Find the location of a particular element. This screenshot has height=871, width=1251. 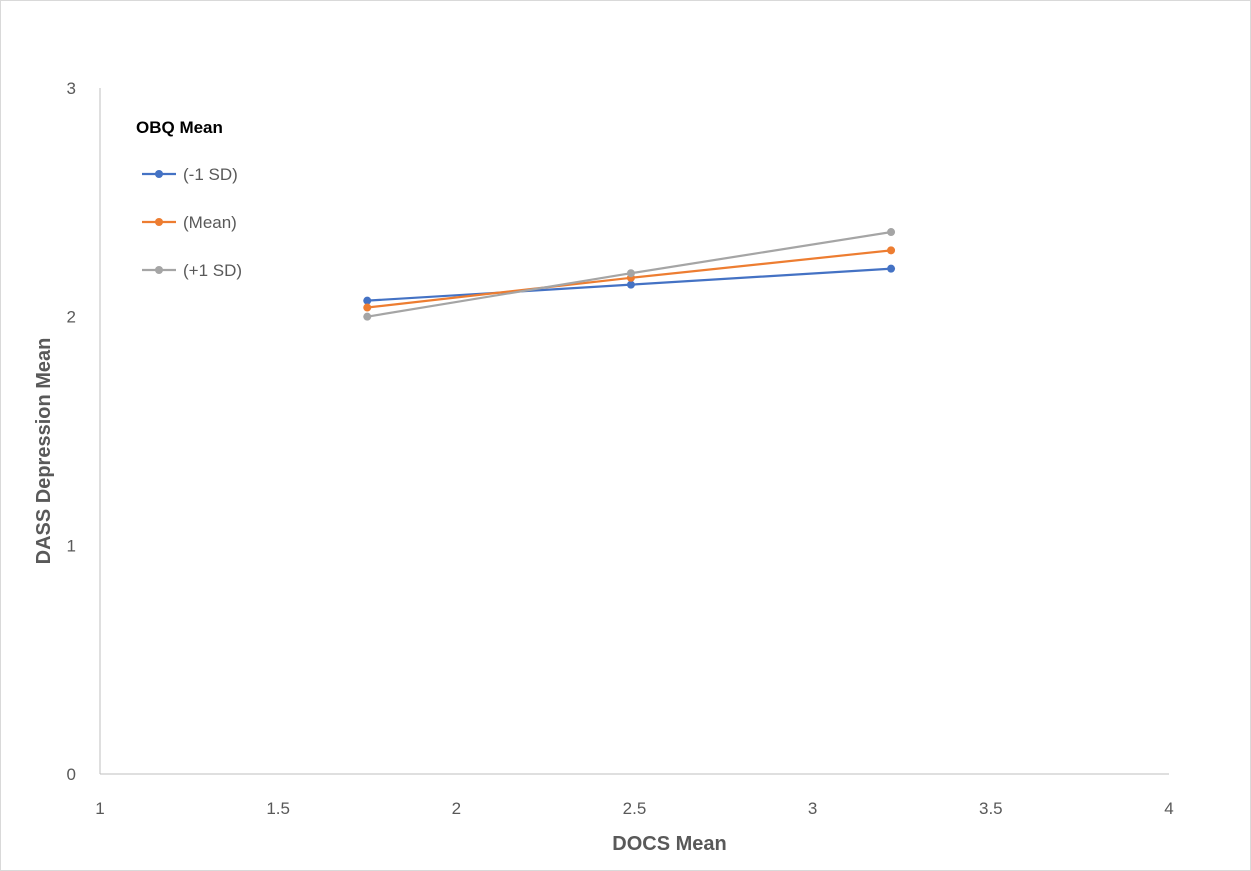

legend-label: (-1 SD) is located at coordinates (210, 174).